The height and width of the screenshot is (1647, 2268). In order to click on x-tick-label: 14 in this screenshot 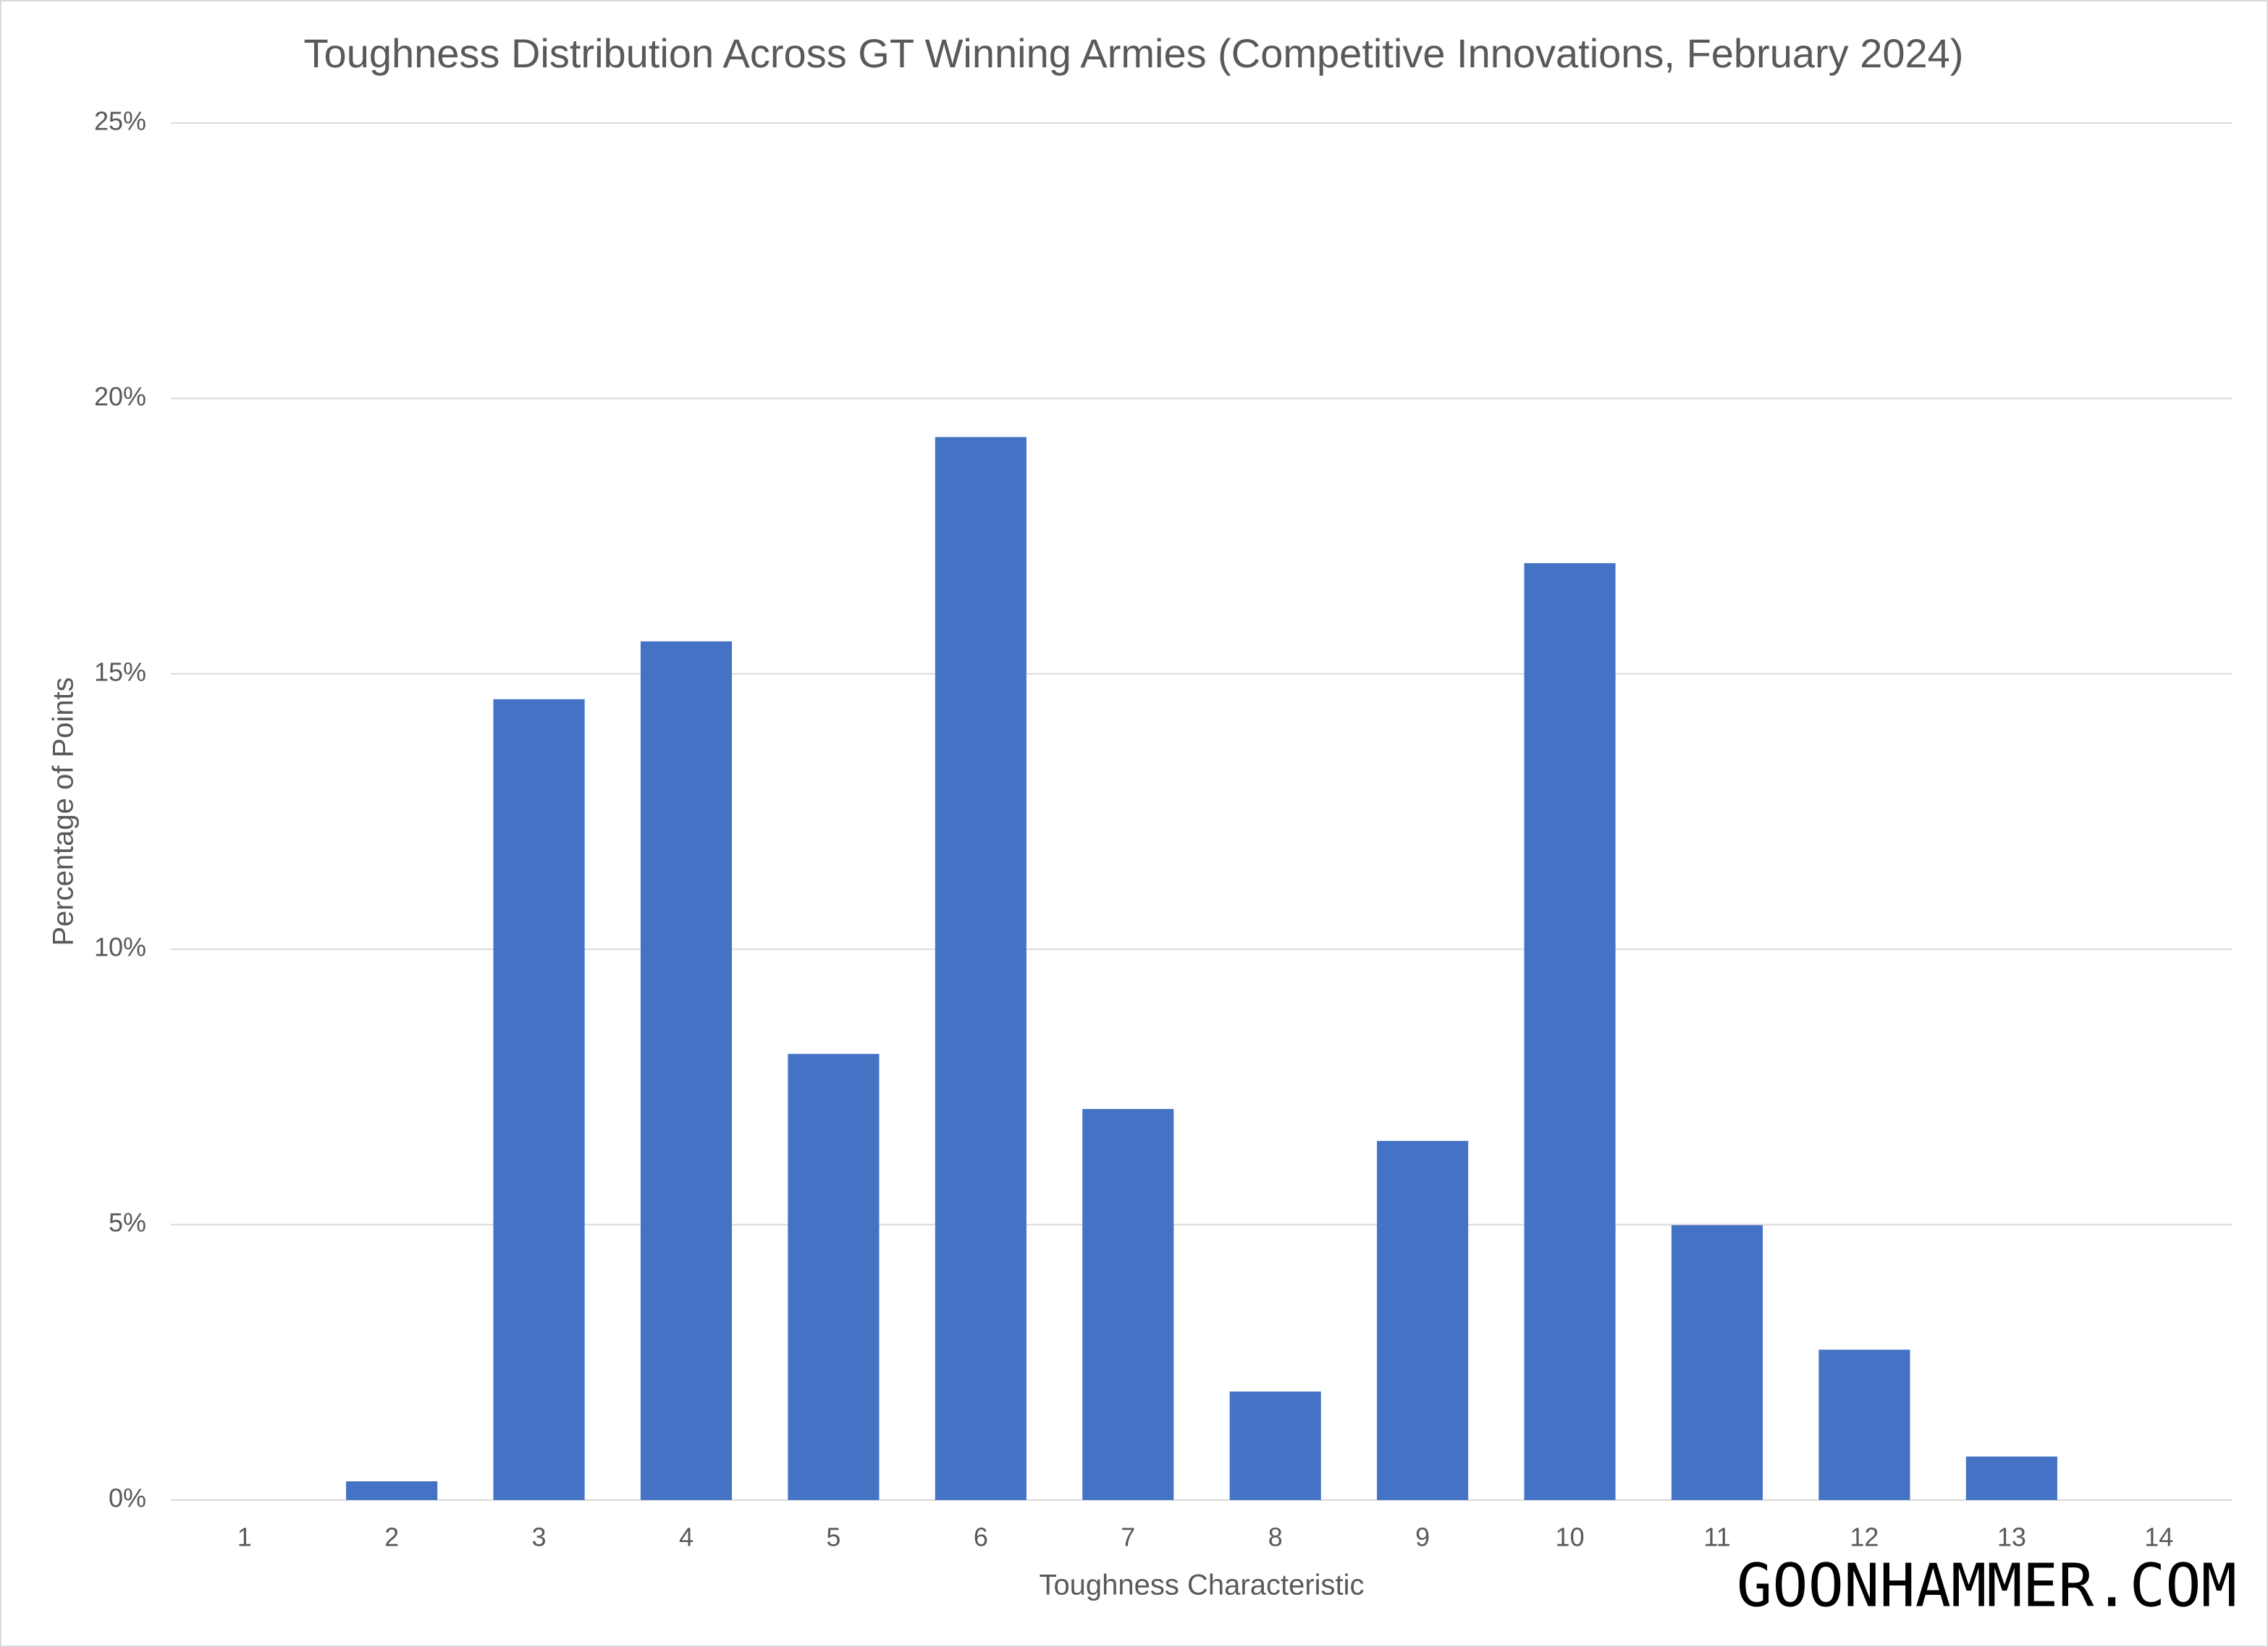, I will do `click(2158, 1537)`.